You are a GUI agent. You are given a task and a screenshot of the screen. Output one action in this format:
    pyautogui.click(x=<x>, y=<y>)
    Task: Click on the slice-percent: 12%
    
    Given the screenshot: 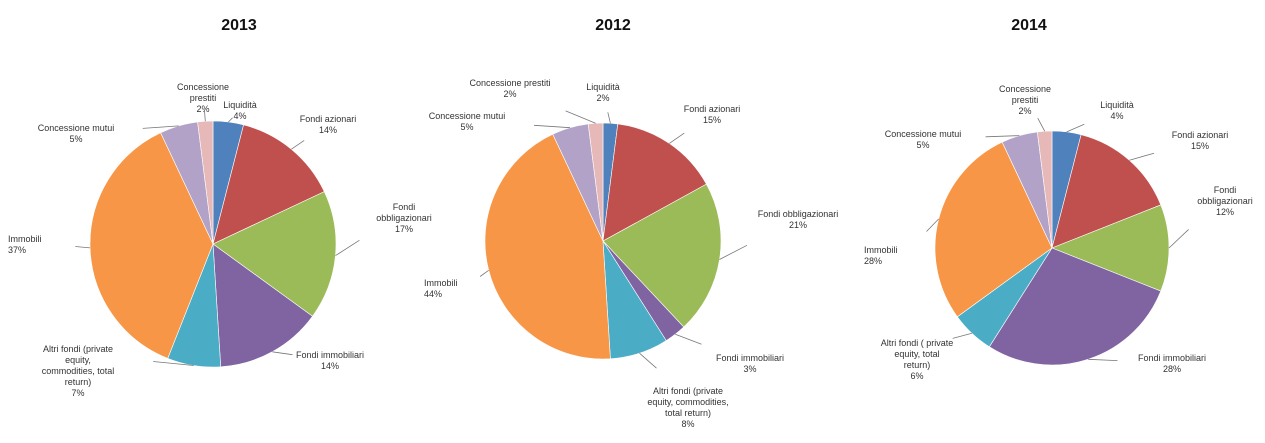 What is the action you would take?
    pyautogui.click(x=1225, y=212)
    